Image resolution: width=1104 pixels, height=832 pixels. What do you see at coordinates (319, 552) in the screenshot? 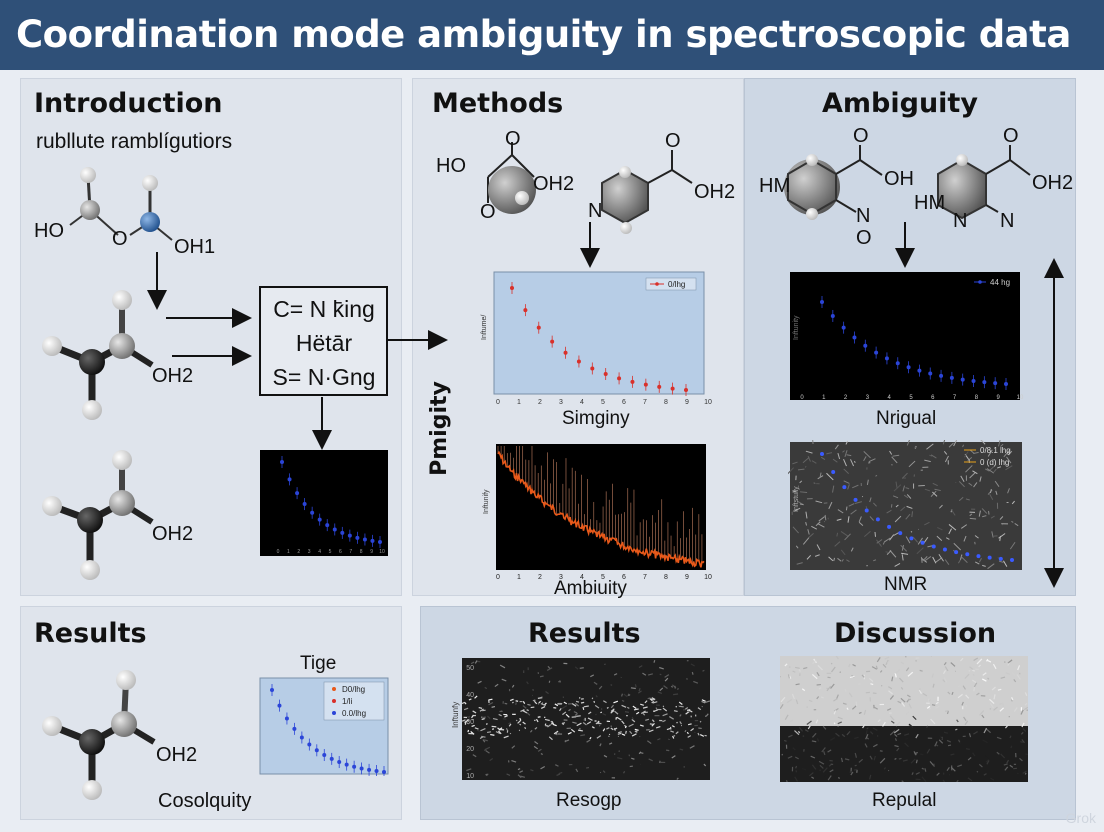
I see `x-tick-label: 4` at bounding box center [319, 552].